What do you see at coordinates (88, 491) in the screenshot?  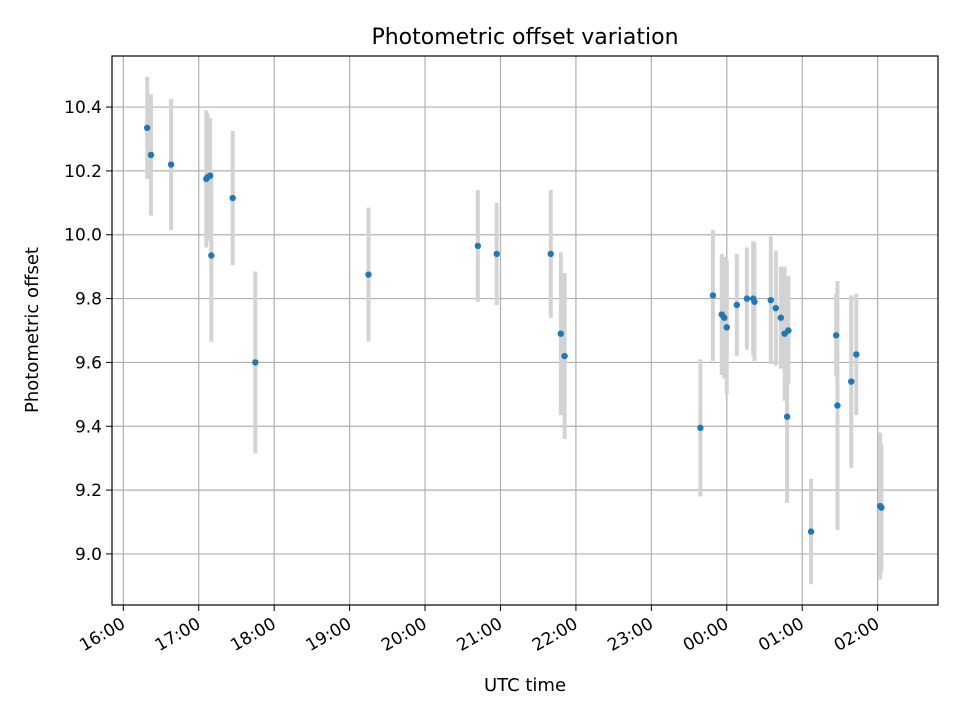 I see `y-tick-label: 9.2` at bounding box center [88, 491].